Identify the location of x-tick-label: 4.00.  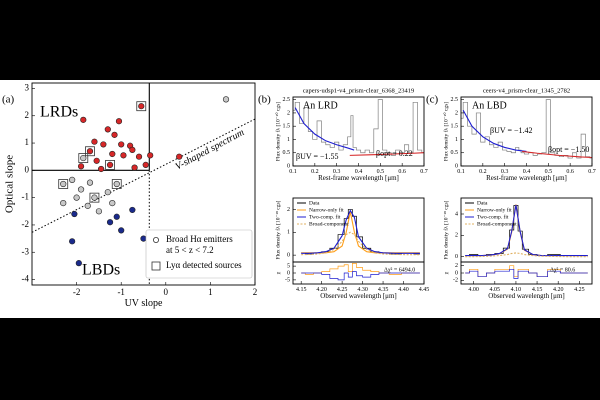
(473, 290).